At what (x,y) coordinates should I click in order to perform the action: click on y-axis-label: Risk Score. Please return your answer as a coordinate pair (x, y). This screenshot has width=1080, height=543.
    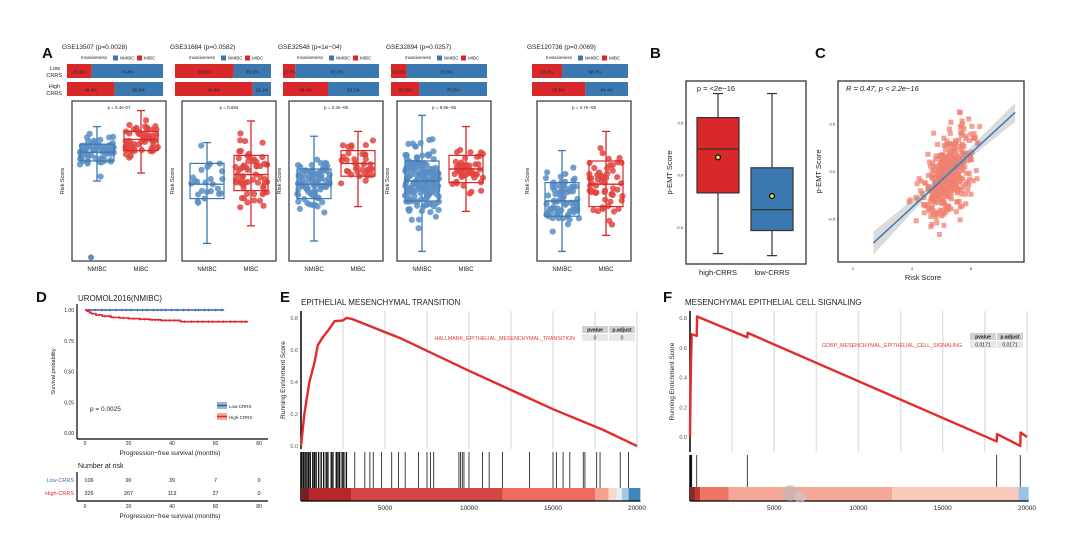
    Looking at the image, I should click on (388, 181).